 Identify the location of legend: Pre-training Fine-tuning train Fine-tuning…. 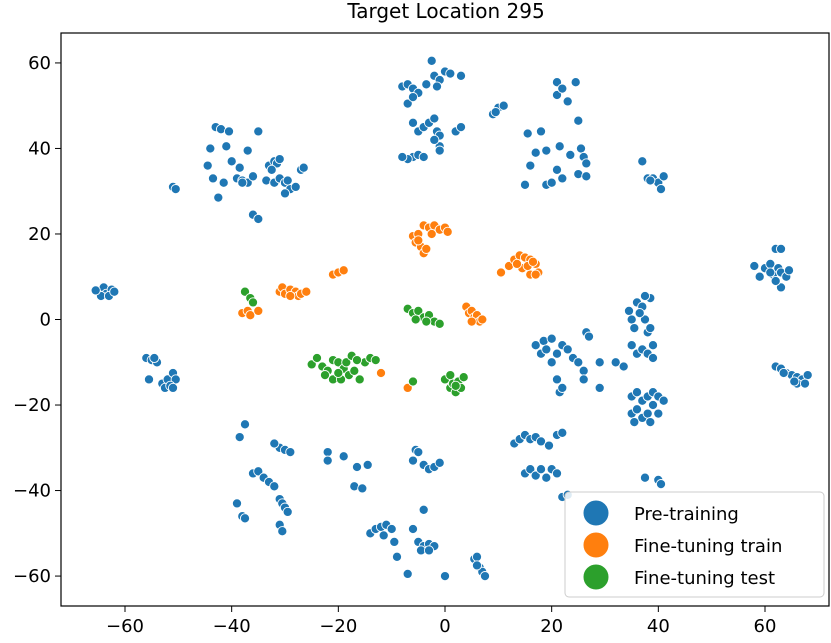
(694, 544).